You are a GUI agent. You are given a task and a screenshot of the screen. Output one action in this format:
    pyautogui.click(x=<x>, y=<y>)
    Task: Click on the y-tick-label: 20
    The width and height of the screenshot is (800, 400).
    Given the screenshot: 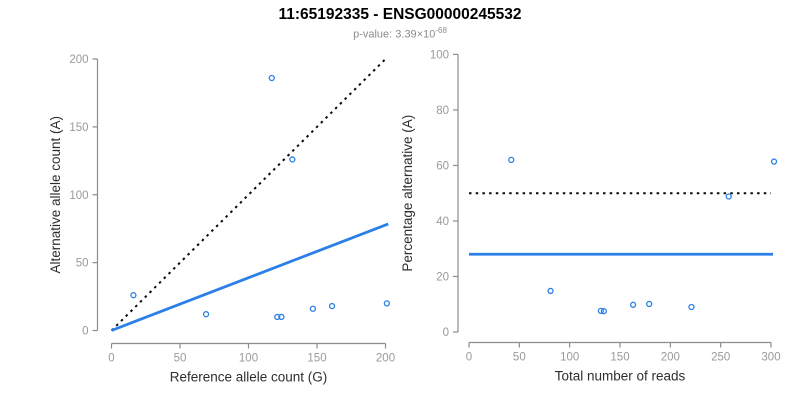 What is the action you would take?
    pyautogui.click(x=442, y=277)
    